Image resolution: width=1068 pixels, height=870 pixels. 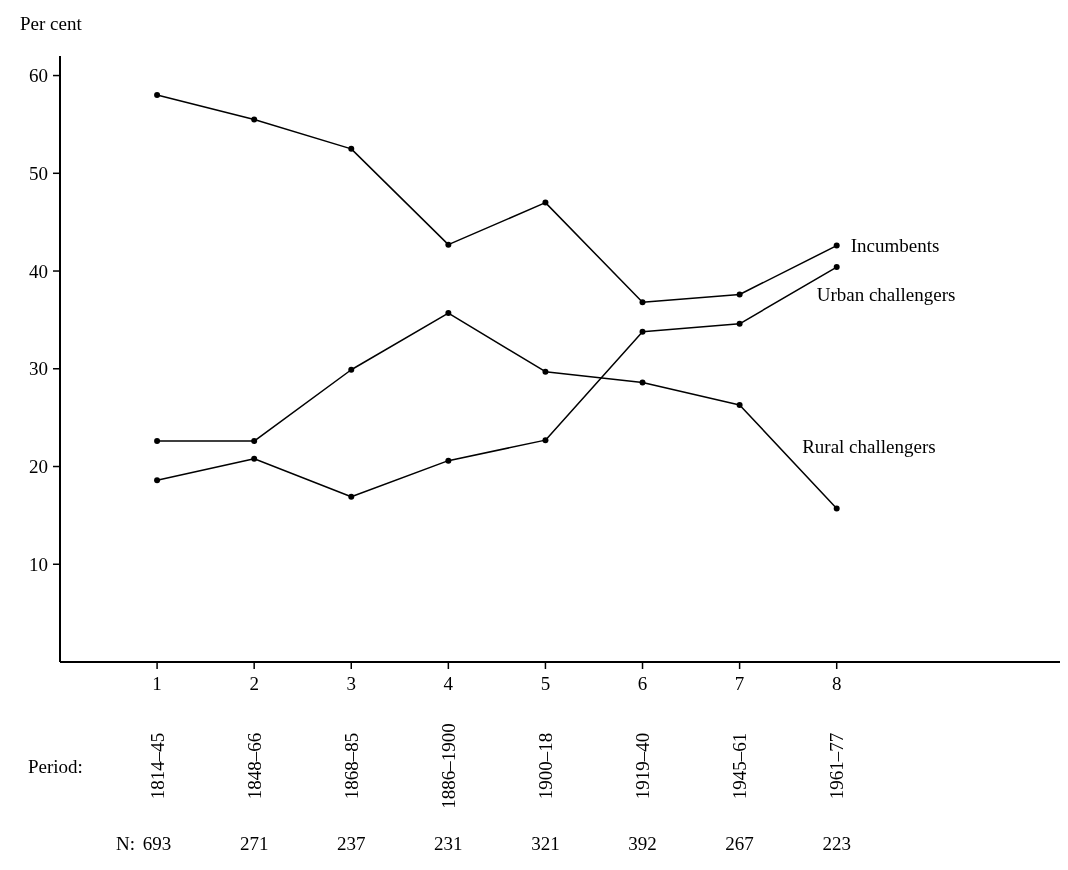 What do you see at coordinates (545, 683) in the screenshot?
I see `x-tick-label: 5` at bounding box center [545, 683].